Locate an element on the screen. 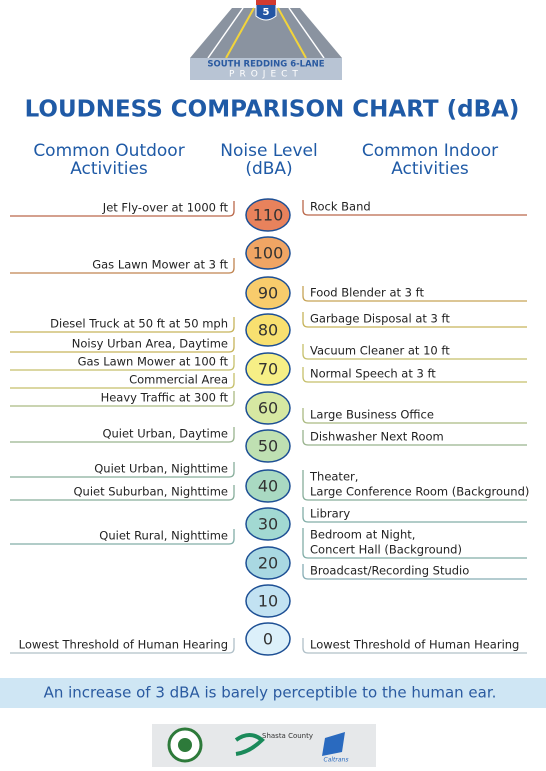 Image resolution: width=546 pixels, height=771 pixels. indoor-activity: Food Blender at 3 ft is located at coordinates (367, 293).